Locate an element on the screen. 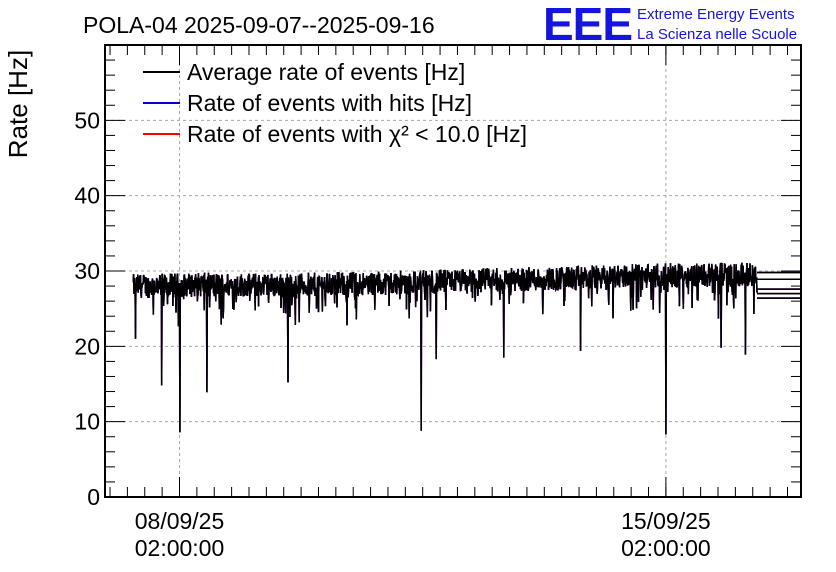 Image resolution: width=836 pixels, height=572 pixels. y-tick-label-50: 50 is located at coordinates (87, 120).